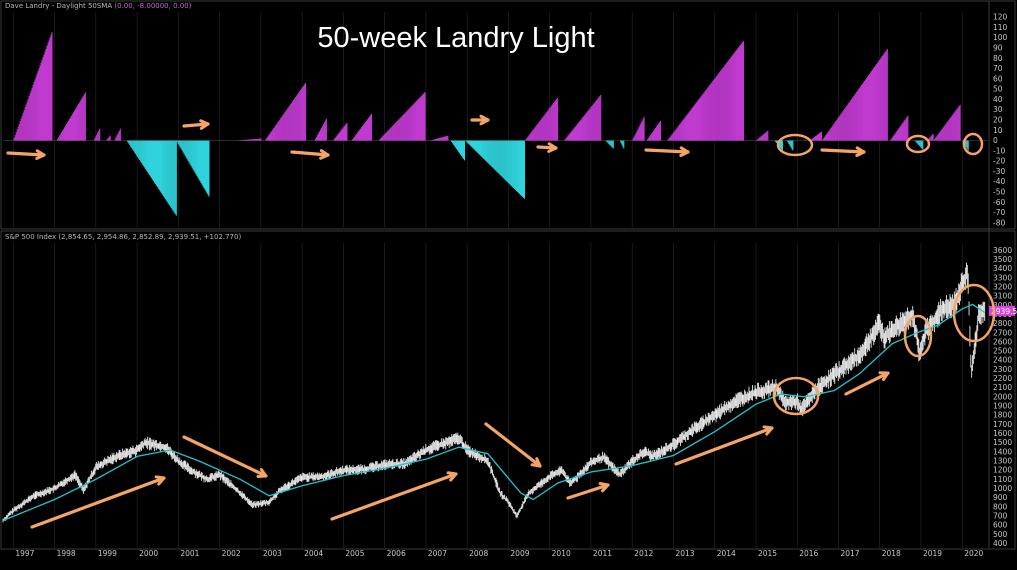 The width and height of the screenshot is (1017, 570). I want to click on y-tick-label: 1800, so click(1002, 415).